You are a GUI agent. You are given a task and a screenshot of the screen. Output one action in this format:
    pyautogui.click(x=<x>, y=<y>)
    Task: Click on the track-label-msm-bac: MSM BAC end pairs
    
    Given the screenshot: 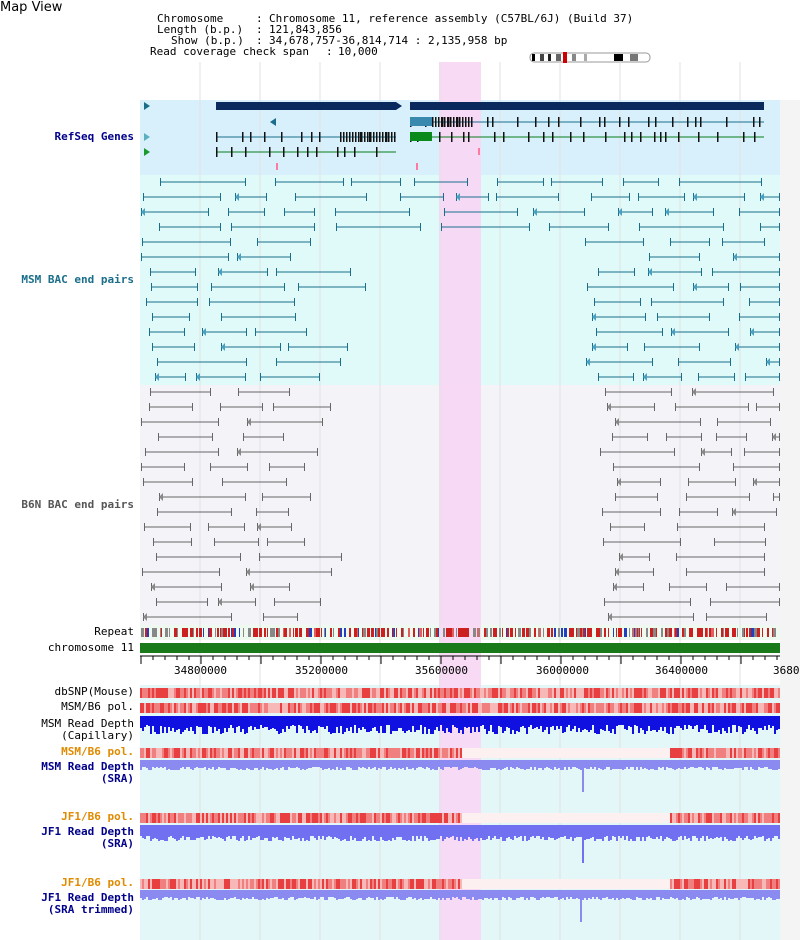 What is the action you would take?
    pyautogui.click(x=77, y=279)
    